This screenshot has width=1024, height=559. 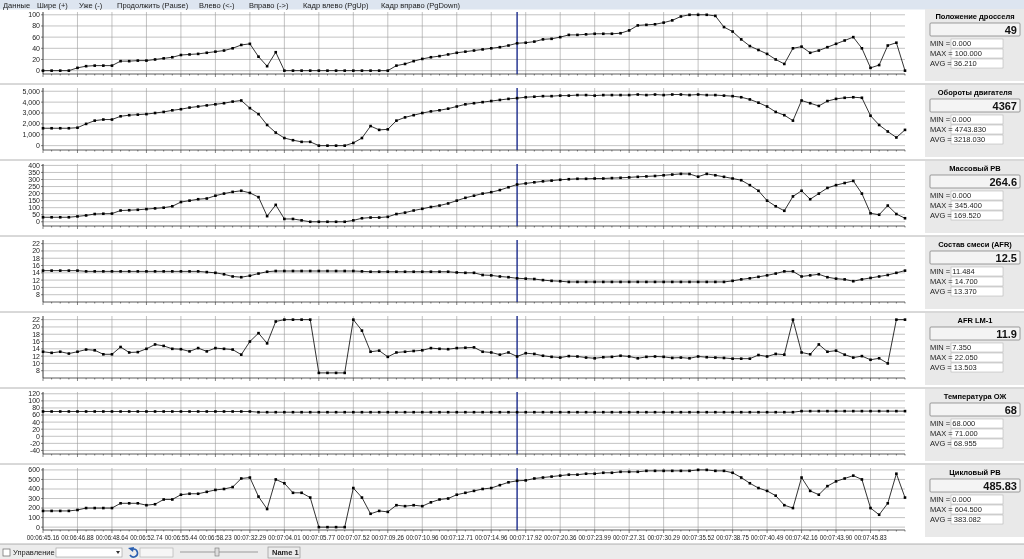 What do you see at coordinates (1003, 181) in the screenshot?
I see `text: 264.6` at bounding box center [1003, 181].